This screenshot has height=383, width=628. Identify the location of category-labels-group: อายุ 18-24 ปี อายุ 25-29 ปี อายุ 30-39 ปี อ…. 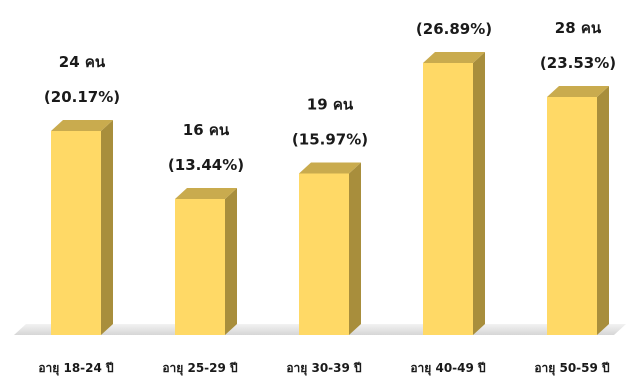
(324, 368).